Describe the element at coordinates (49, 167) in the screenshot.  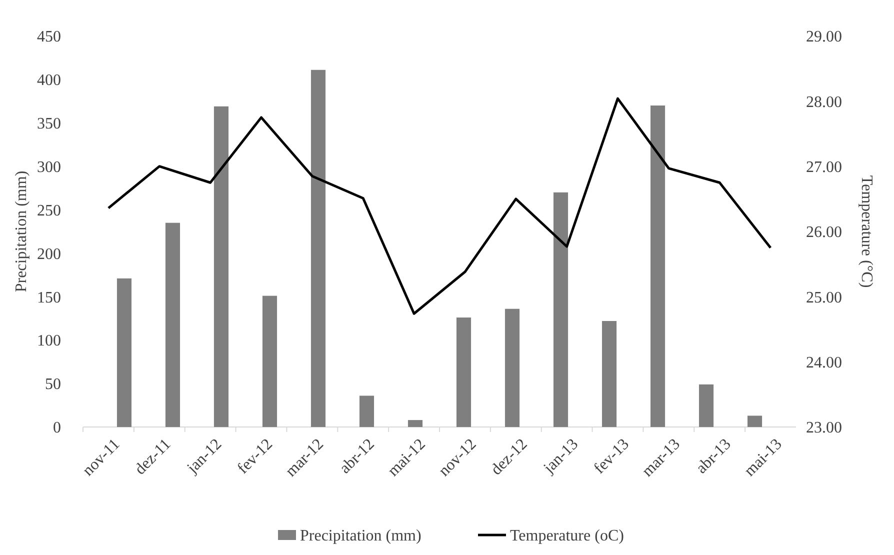
I see `y-tick-label: 300` at that location.